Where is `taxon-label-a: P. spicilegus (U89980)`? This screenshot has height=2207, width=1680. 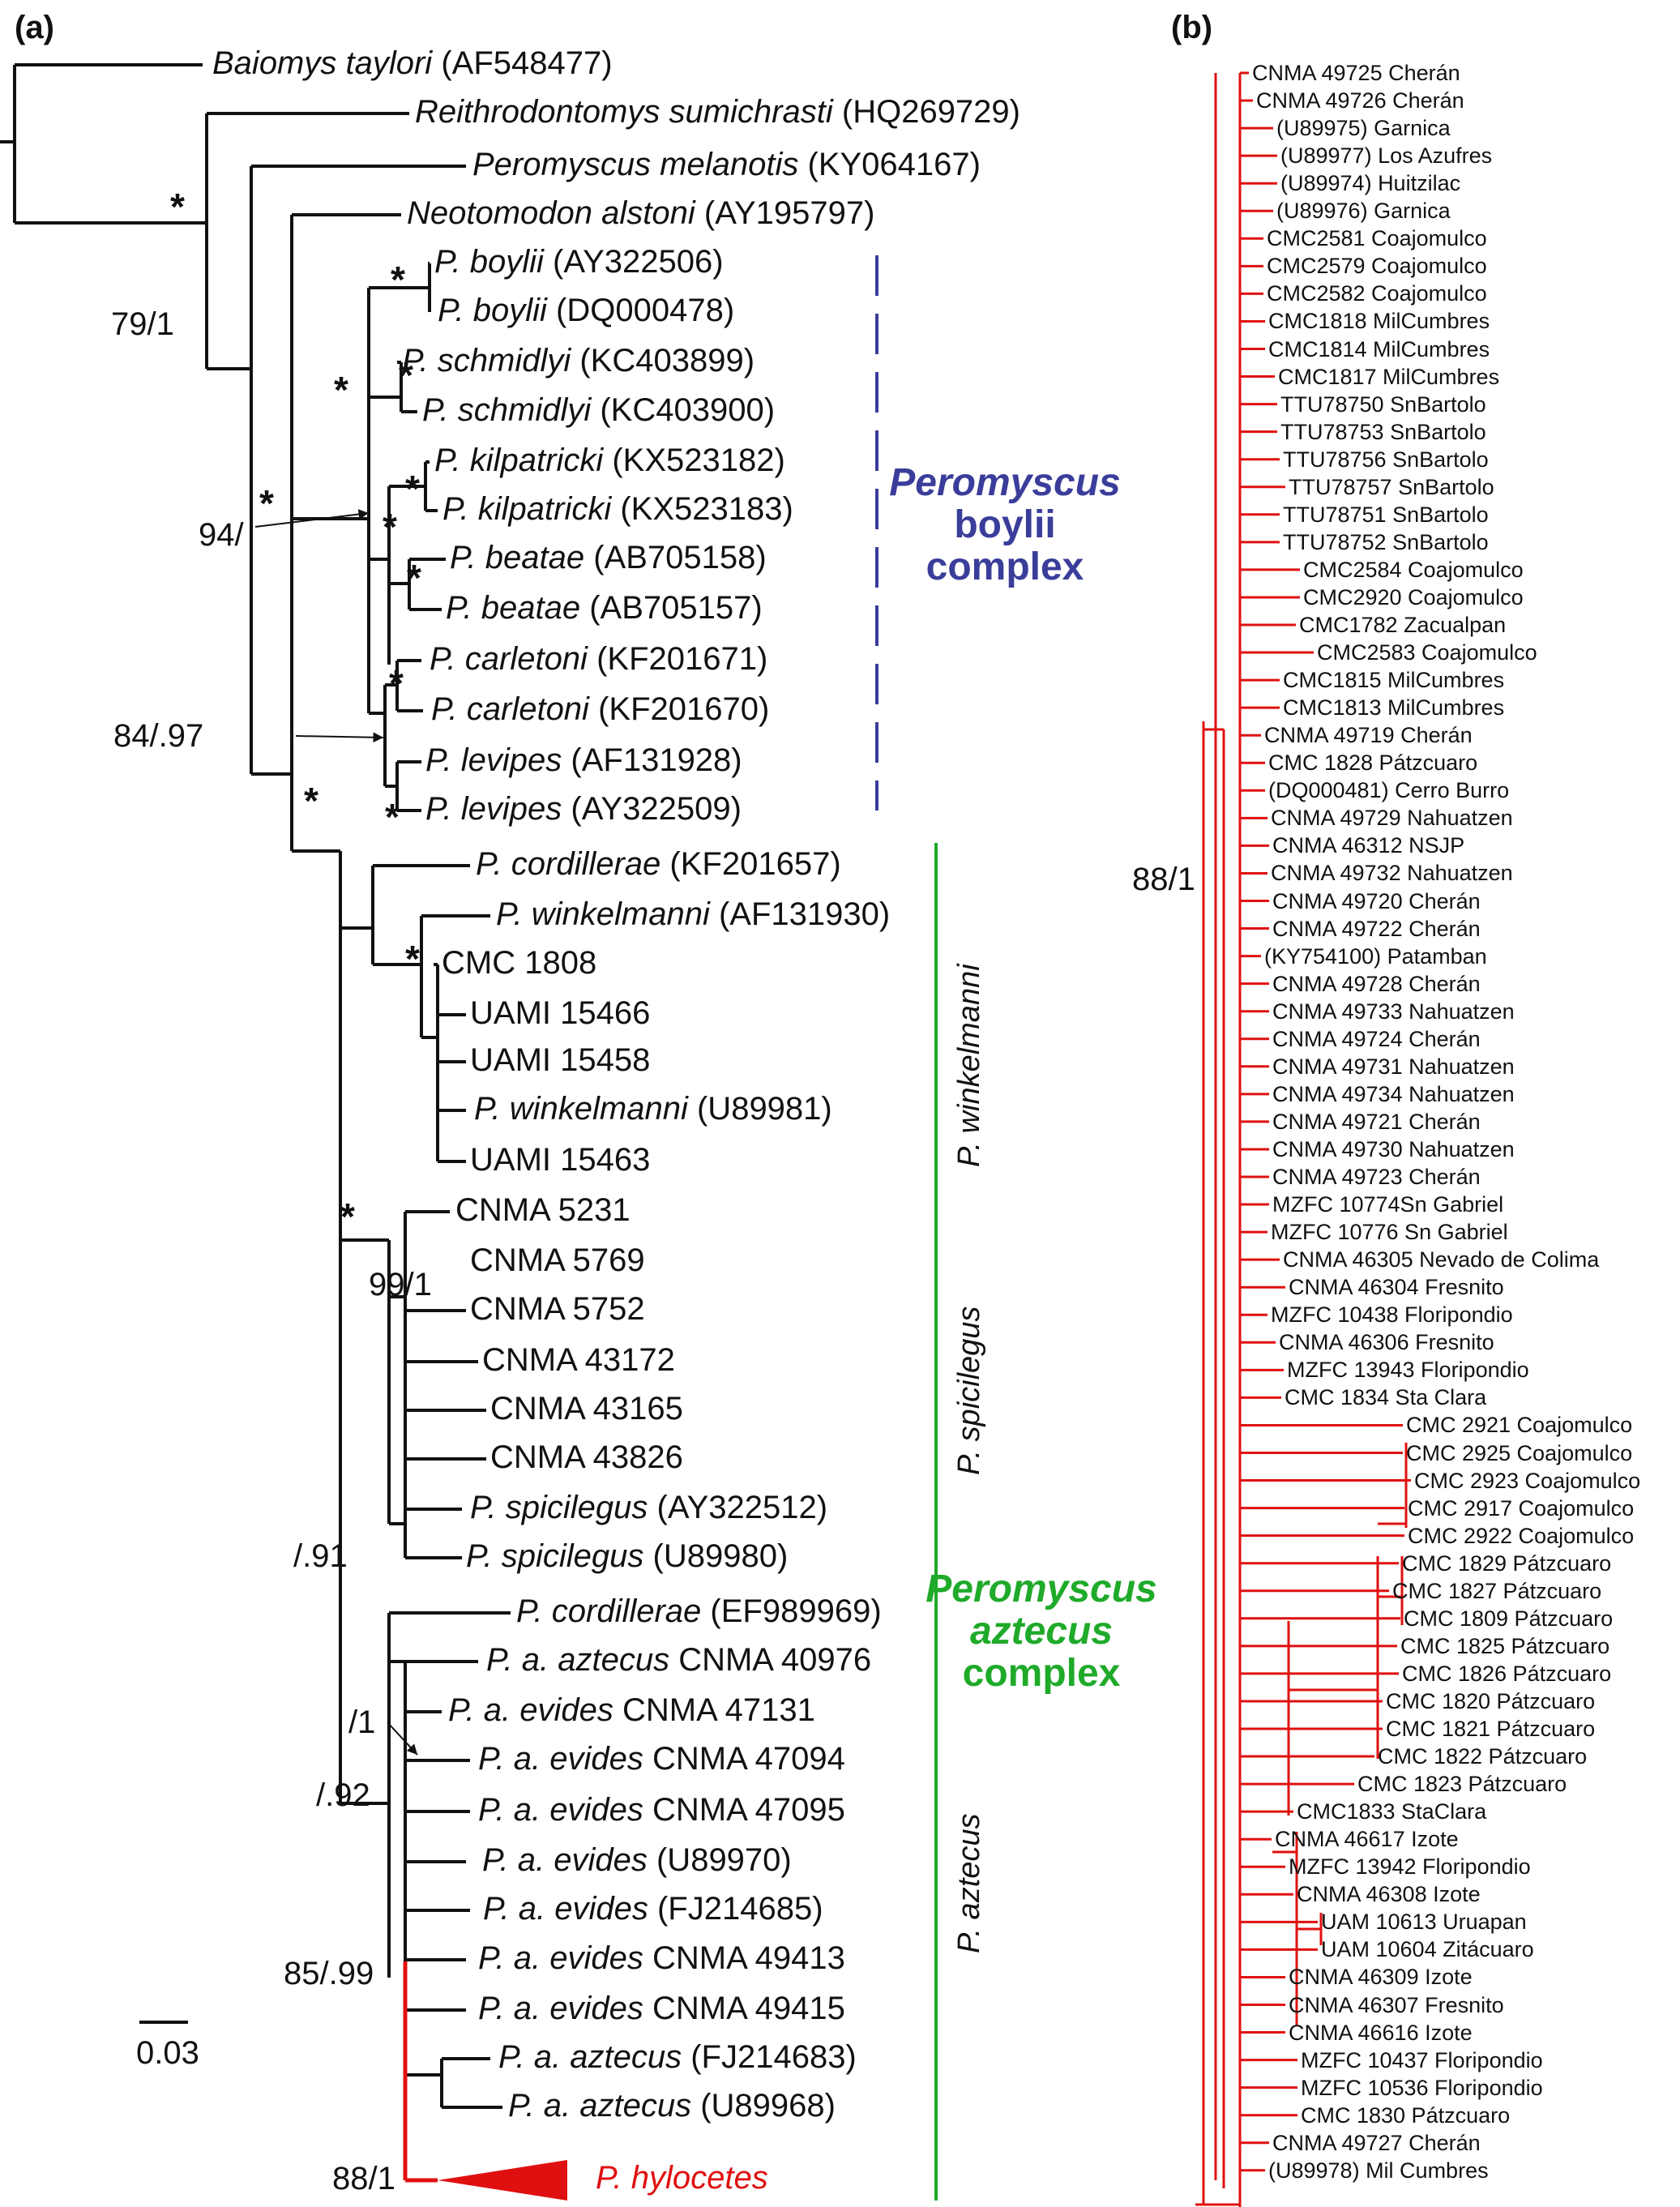
taxon-label-a: P. spicilegus (U89980) is located at coordinates (627, 1556).